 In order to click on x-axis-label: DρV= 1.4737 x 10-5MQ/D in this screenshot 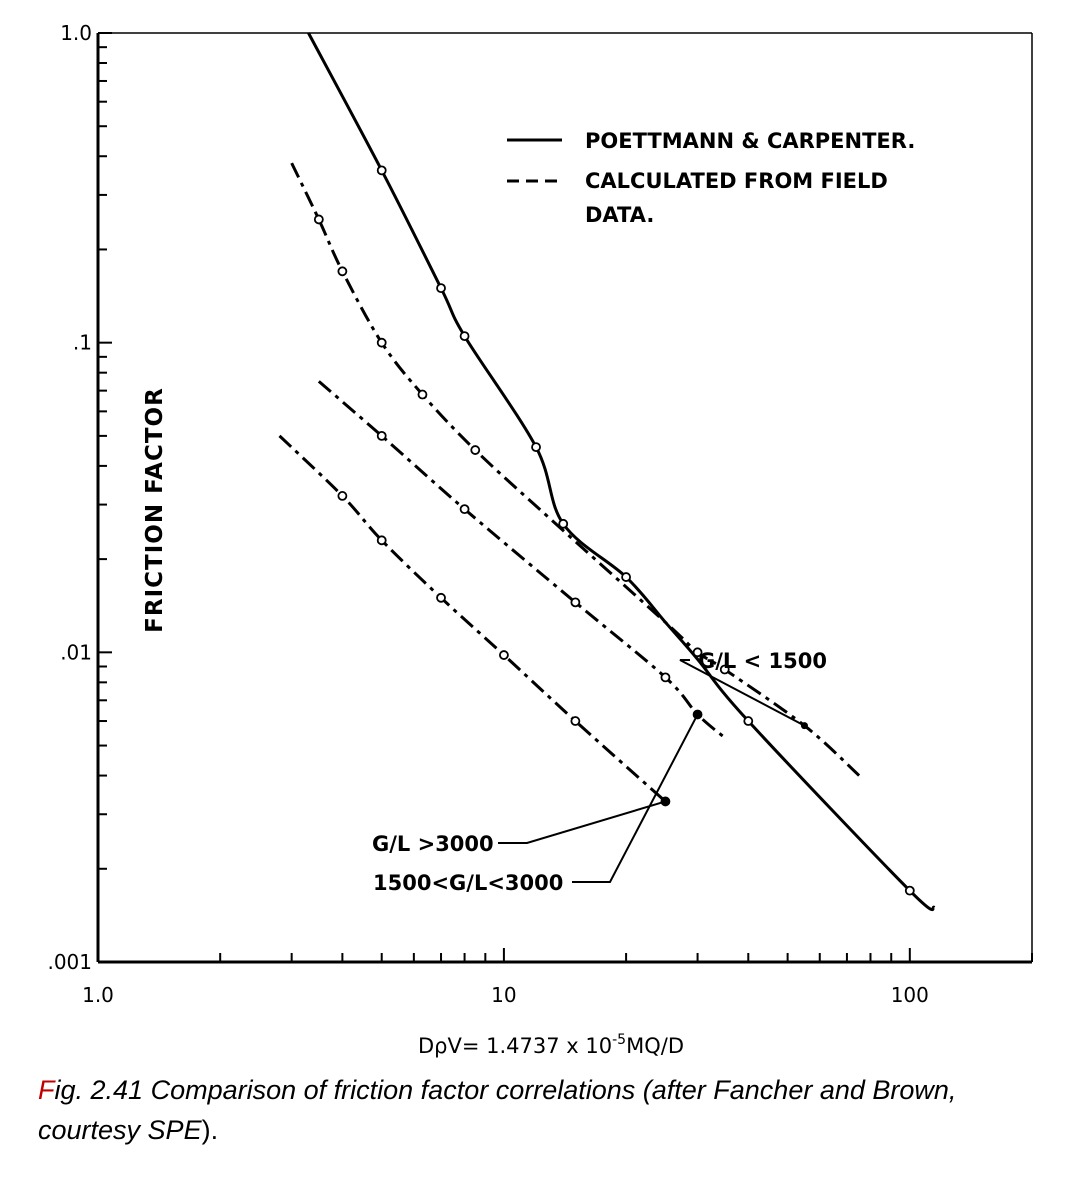, I will do `click(551, 1045)`.